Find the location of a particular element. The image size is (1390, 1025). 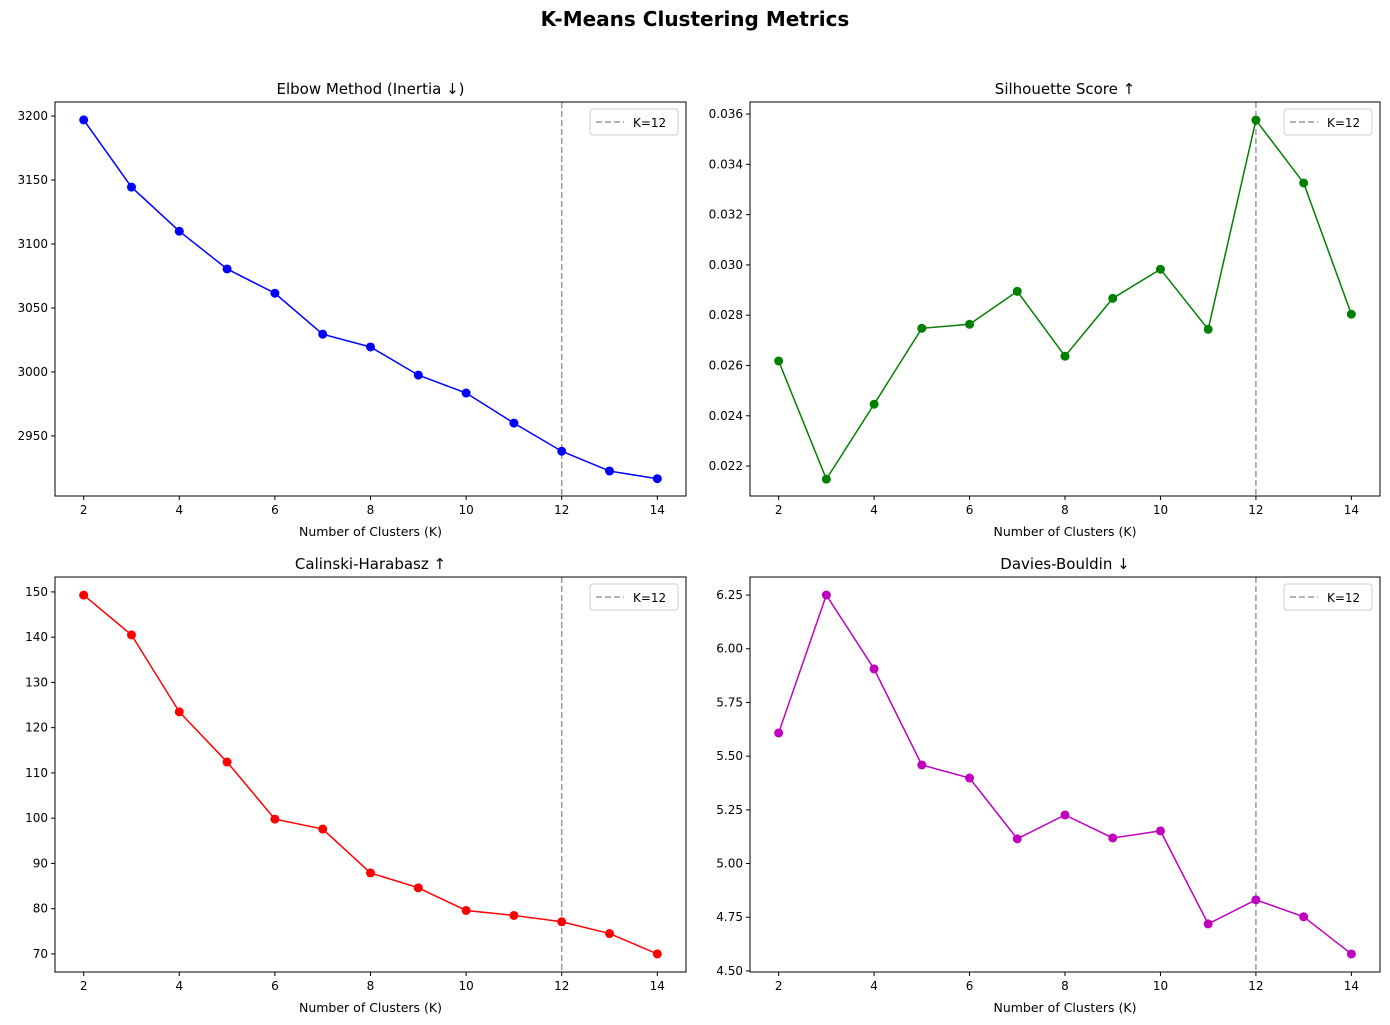

figure-title: K-Means Clustering Metrics is located at coordinates (695, 19).